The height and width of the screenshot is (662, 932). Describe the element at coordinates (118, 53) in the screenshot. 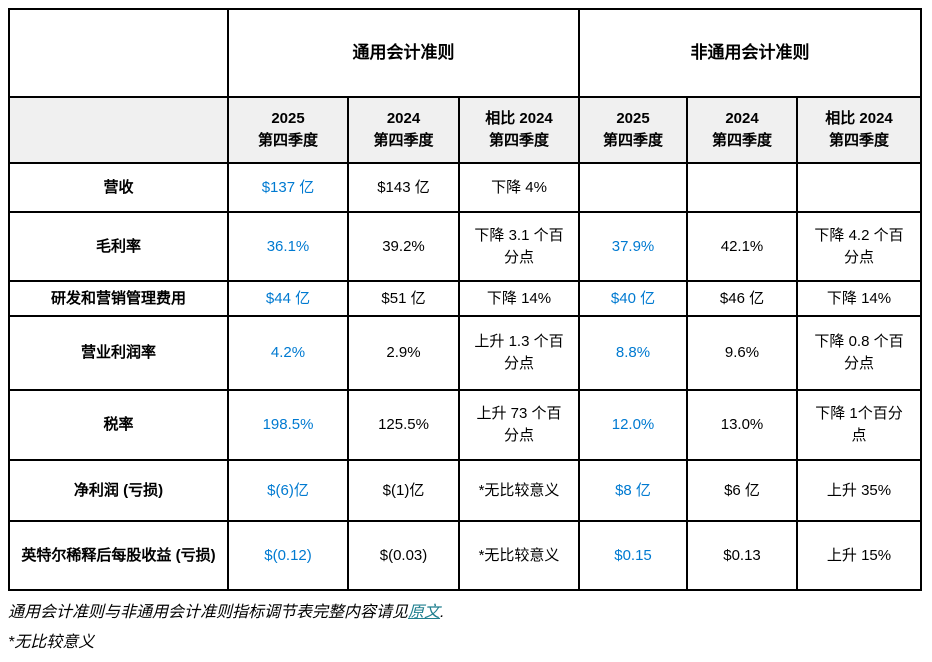

I see `corner-cell` at that location.